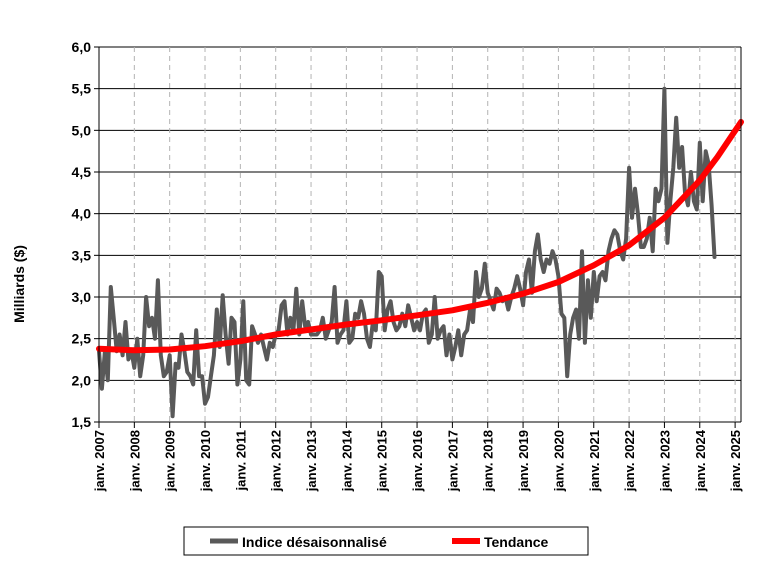 This screenshot has height=567, width=774. What do you see at coordinates (516, 542) in the screenshot?
I see `legend-label-tendance: Tendance` at bounding box center [516, 542].